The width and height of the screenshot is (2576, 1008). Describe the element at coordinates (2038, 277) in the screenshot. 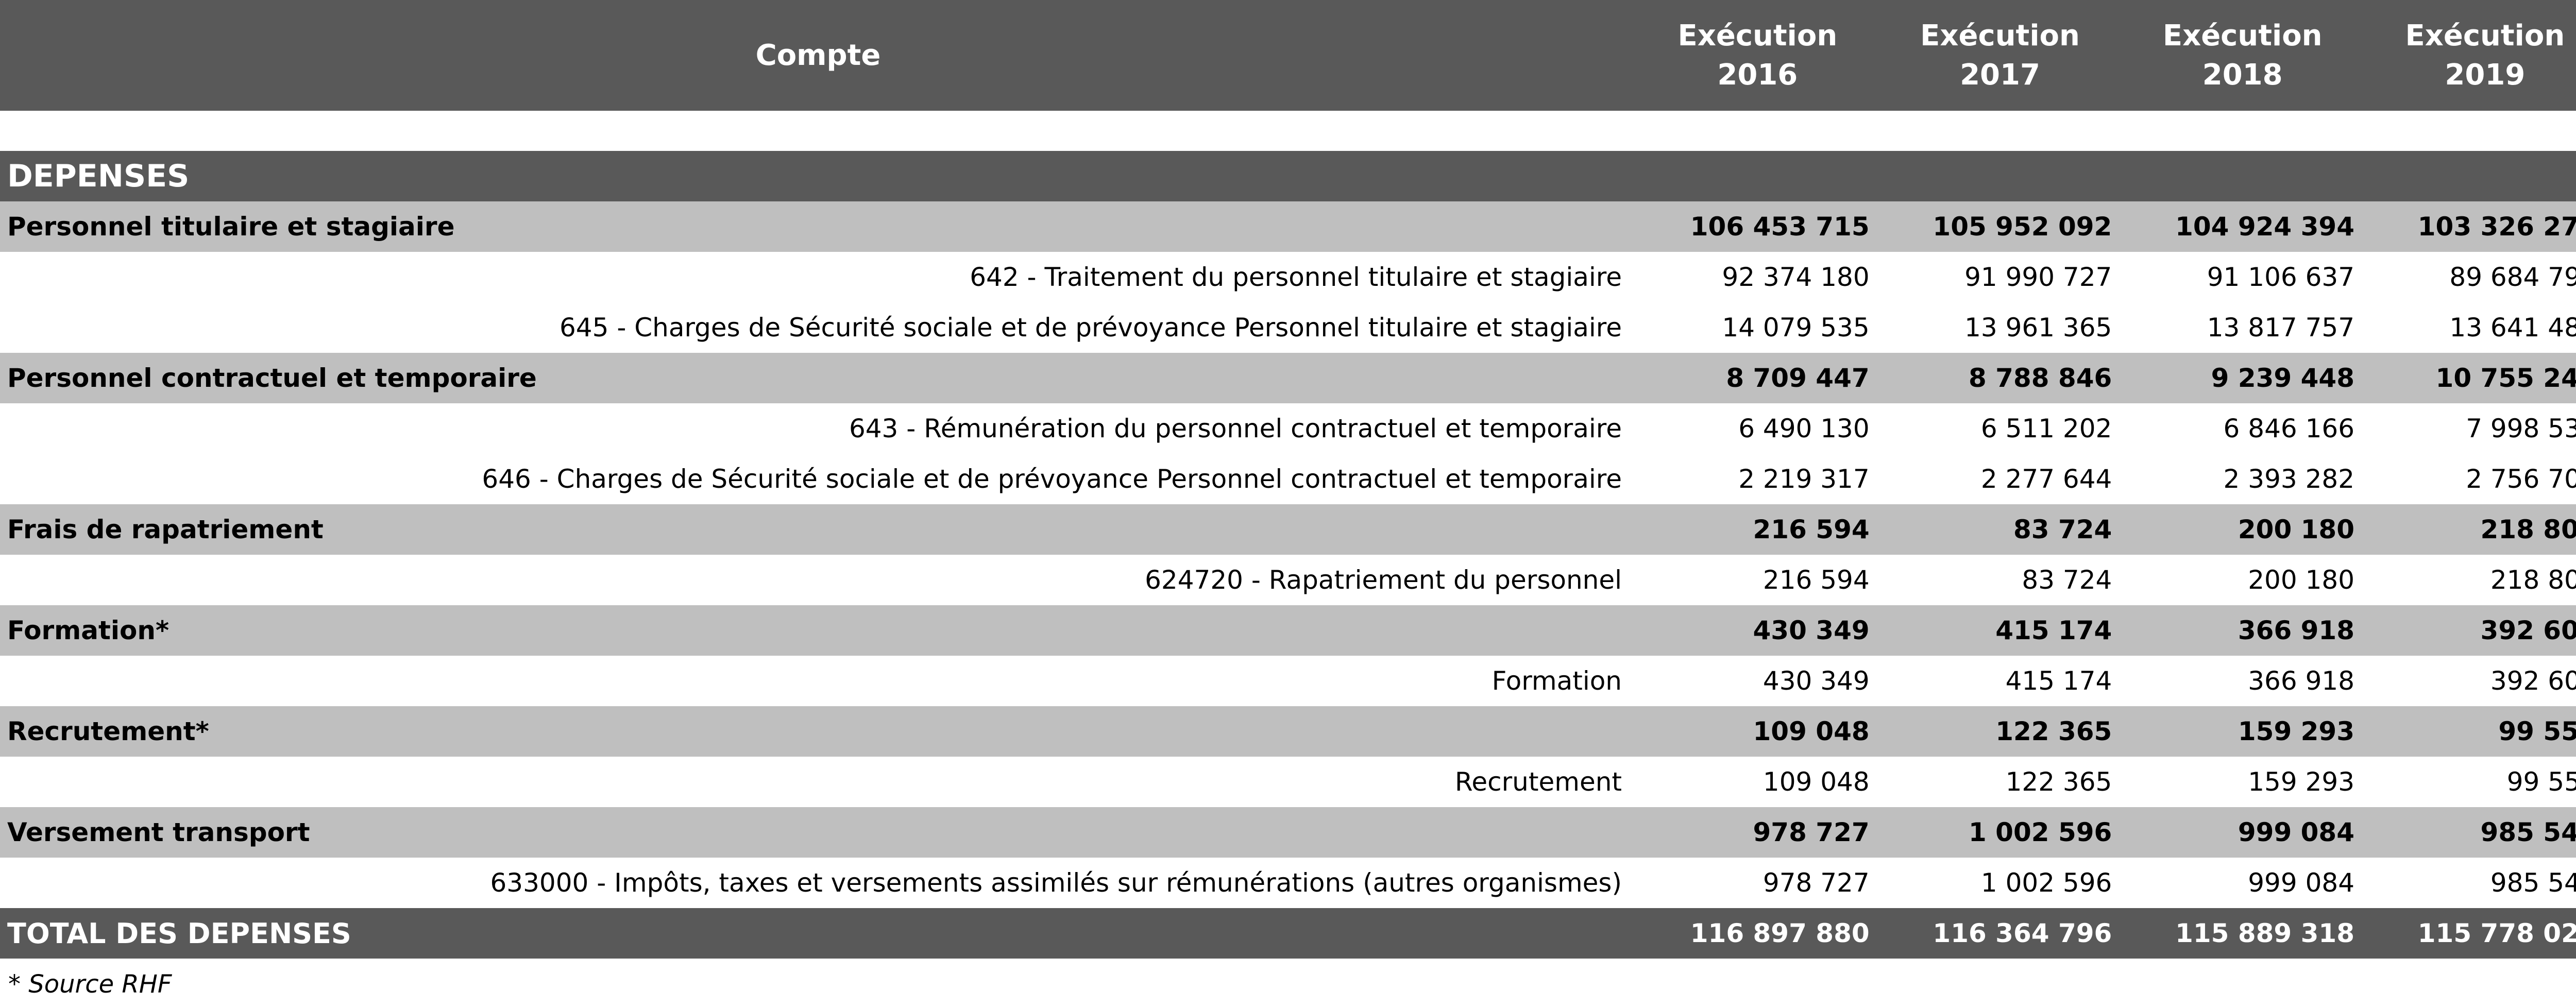

I see `cell-value: 91 990 727` at that location.